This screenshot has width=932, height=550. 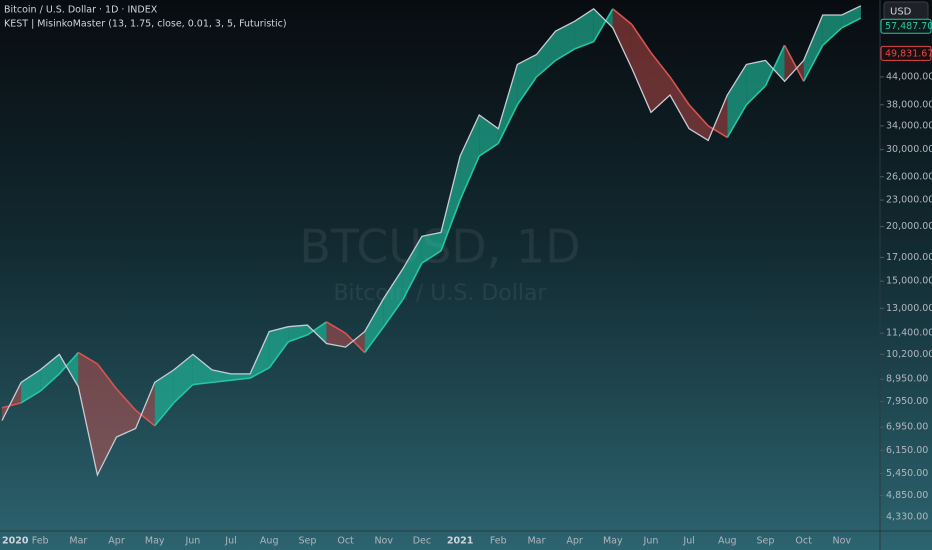 What do you see at coordinates (440, 293) in the screenshot?
I see `watermark-subtitle: Bitcoin / U.S. Dollar` at bounding box center [440, 293].